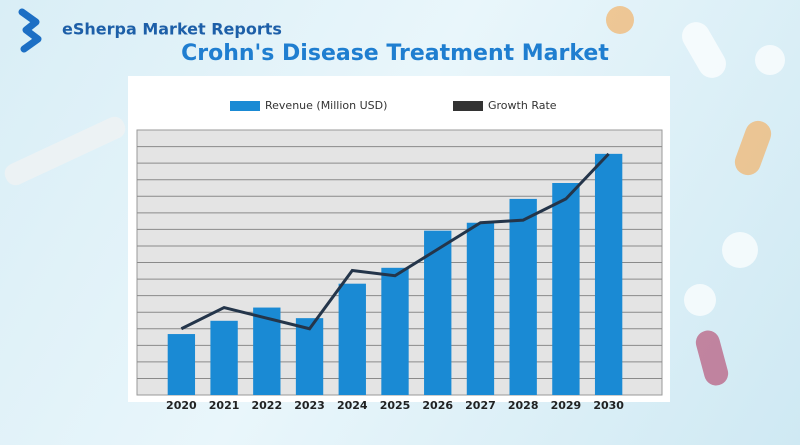 Image resolution: width=800 pixels, height=445 pixels. Describe the element at coordinates (523, 405) in the screenshot. I see `x-tick-label: 2028` at that location.